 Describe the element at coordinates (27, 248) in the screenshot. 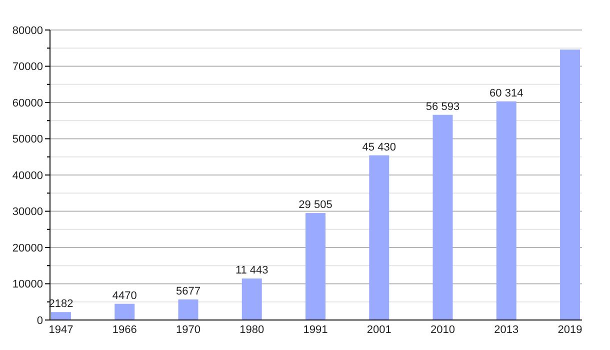

I see `y-tick-label: 20000` at that location.